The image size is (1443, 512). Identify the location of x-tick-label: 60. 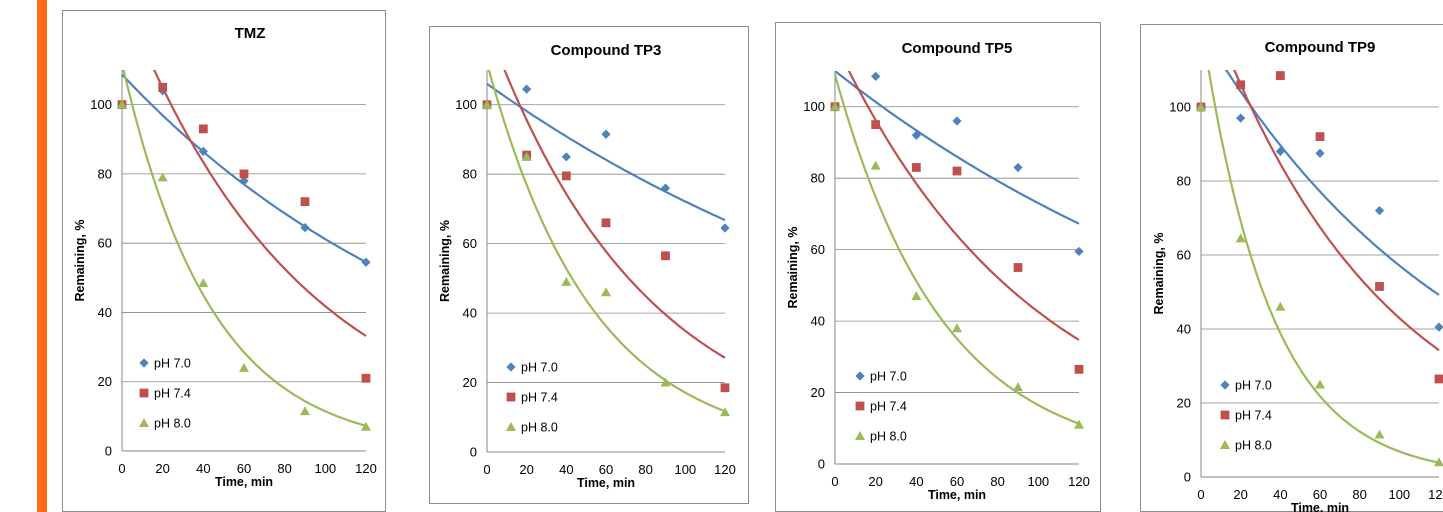
(606, 469).